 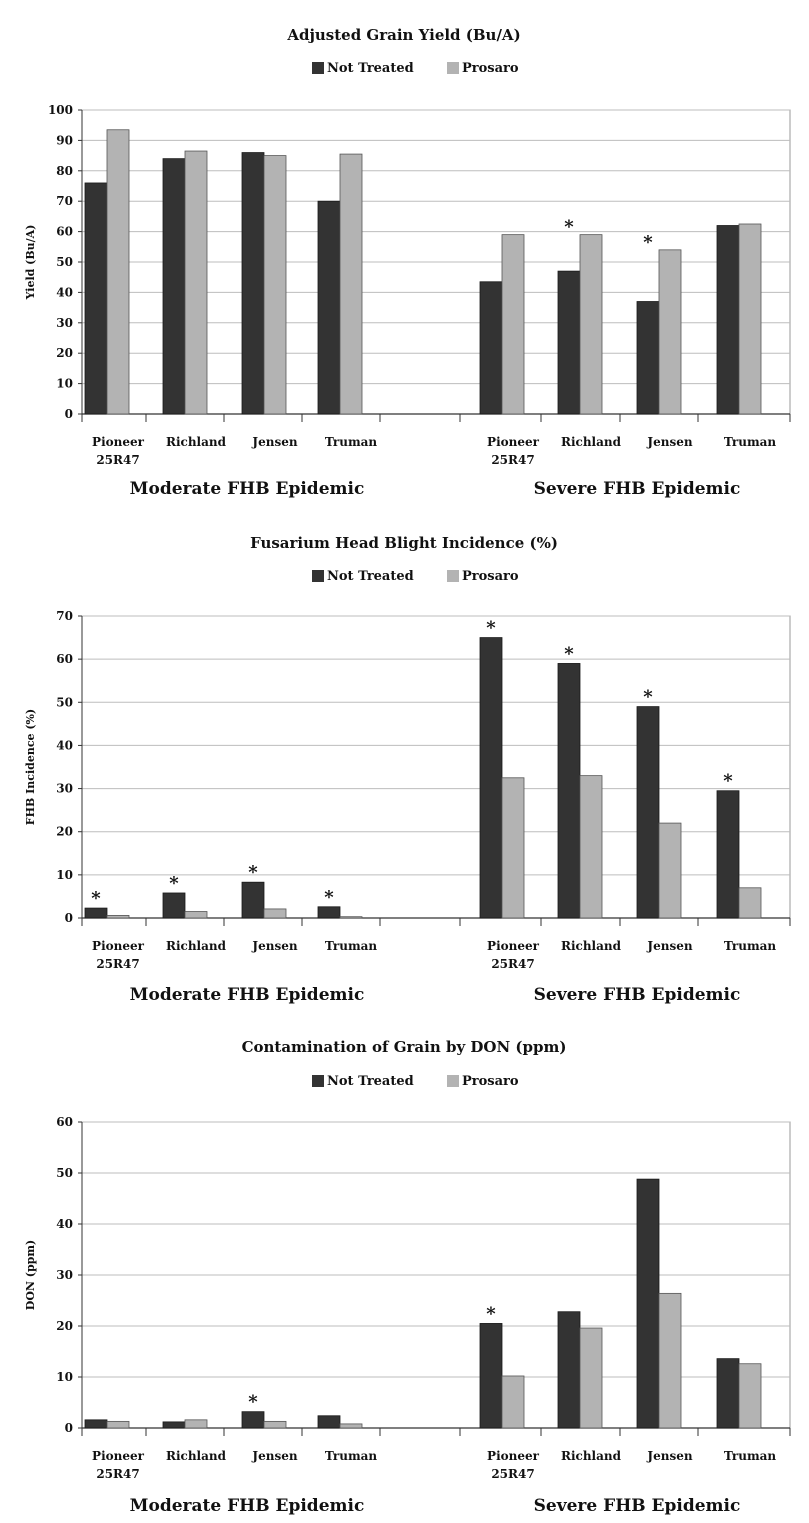 I want to click on legend: Not Treated Prosaro, so click(x=415, y=576).